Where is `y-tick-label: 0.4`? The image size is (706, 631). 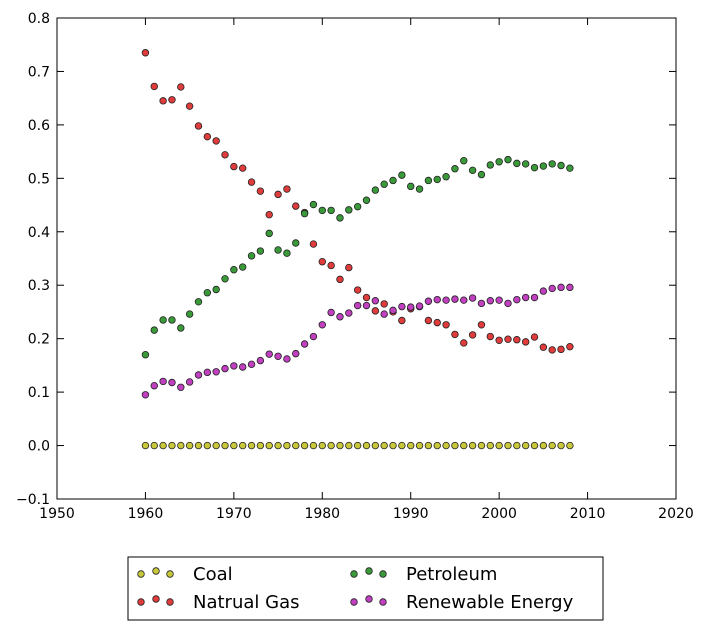 y-tick-label: 0.4 is located at coordinates (39, 233).